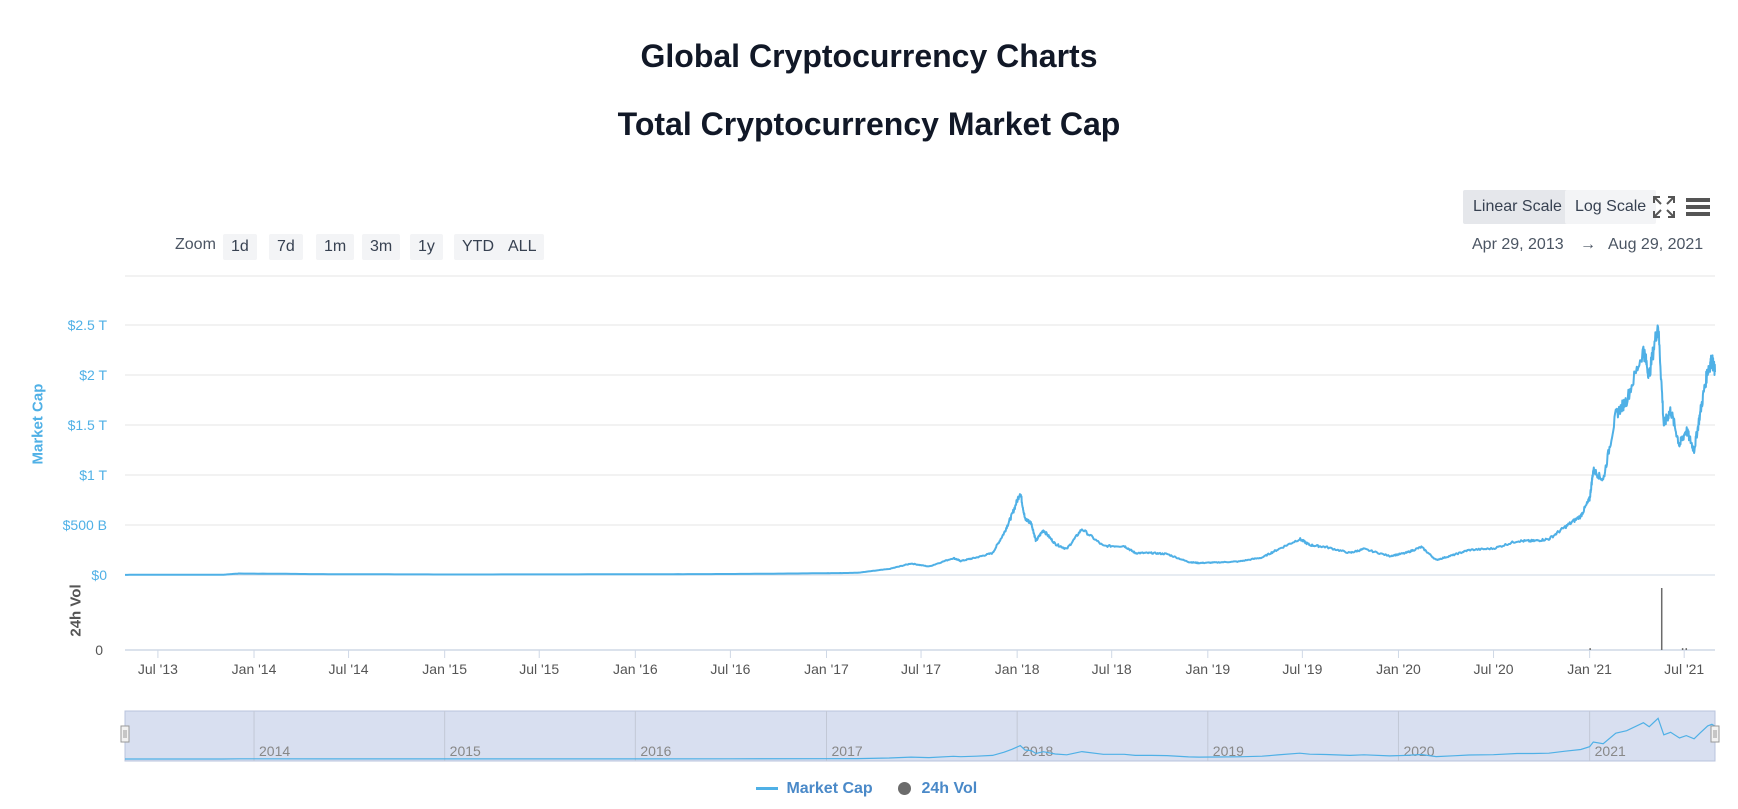  What do you see at coordinates (1611, 207) in the screenshot?
I see `log-scale-button: Log Scale` at bounding box center [1611, 207].